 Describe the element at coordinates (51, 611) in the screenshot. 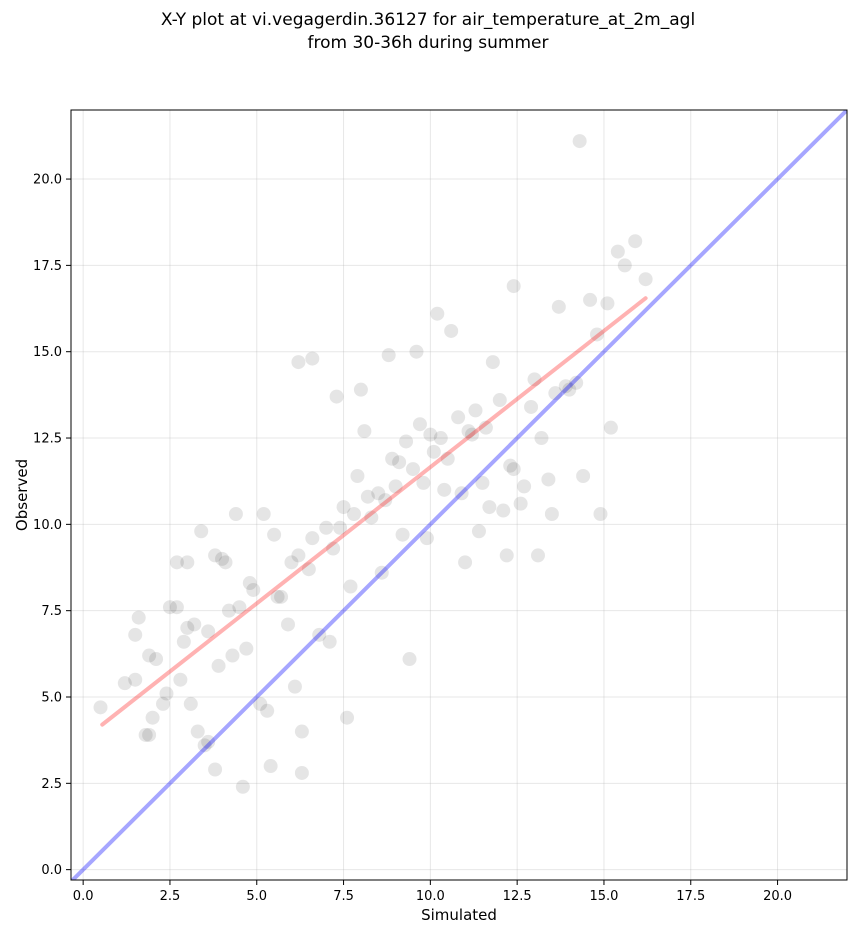

I see `y-tick-label: 7.5` at that location.